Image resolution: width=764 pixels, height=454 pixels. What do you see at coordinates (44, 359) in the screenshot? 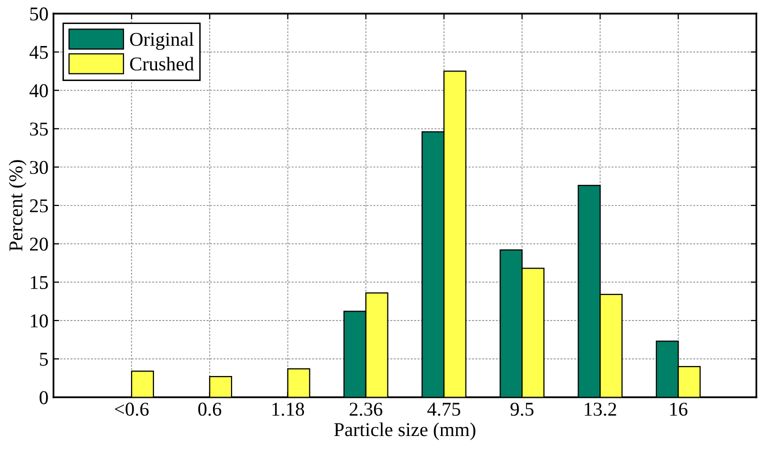
I see `y-tick-label: 5` at bounding box center [44, 359].